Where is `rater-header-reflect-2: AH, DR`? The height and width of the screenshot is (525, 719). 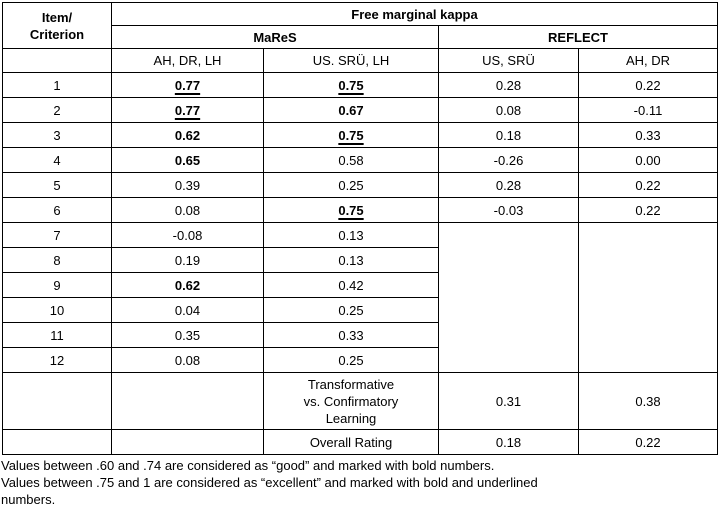 rater-header-reflect-2: AH, DR is located at coordinates (648, 60).